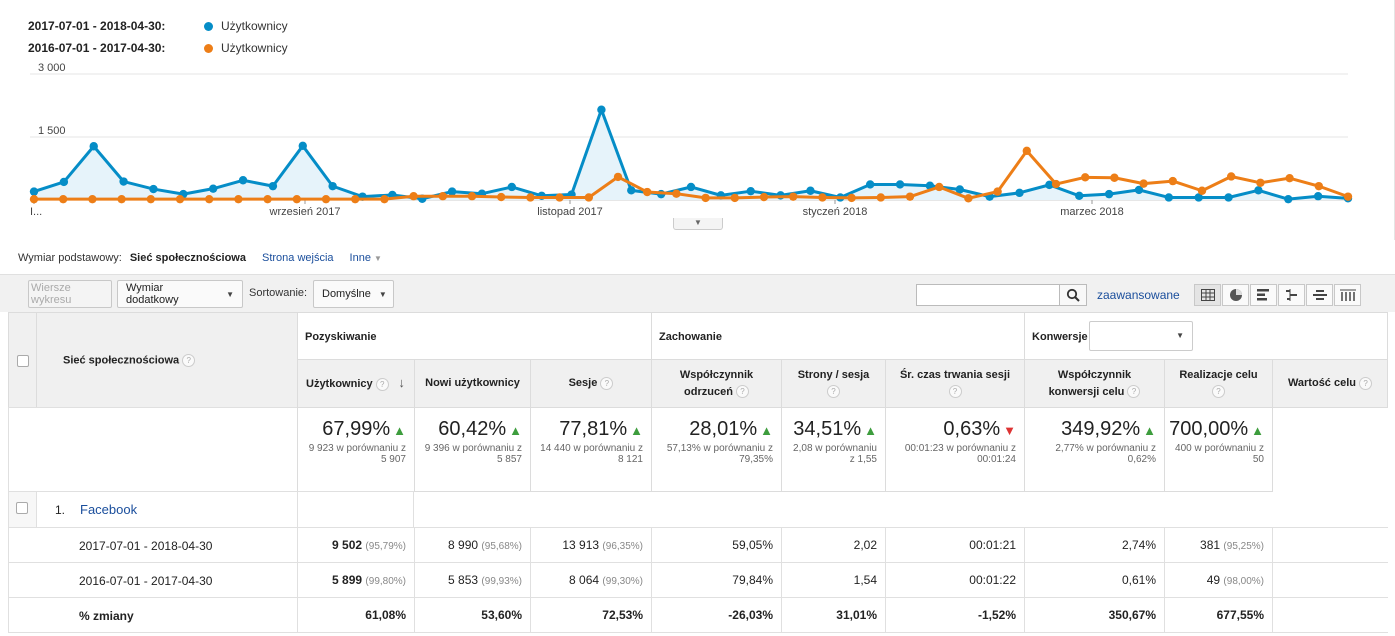 Image resolution: width=1395 pixels, height=636 pixels. What do you see at coordinates (399, 382) in the screenshot?
I see `sort-desc-icon: ↓` at bounding box center [399, 382].